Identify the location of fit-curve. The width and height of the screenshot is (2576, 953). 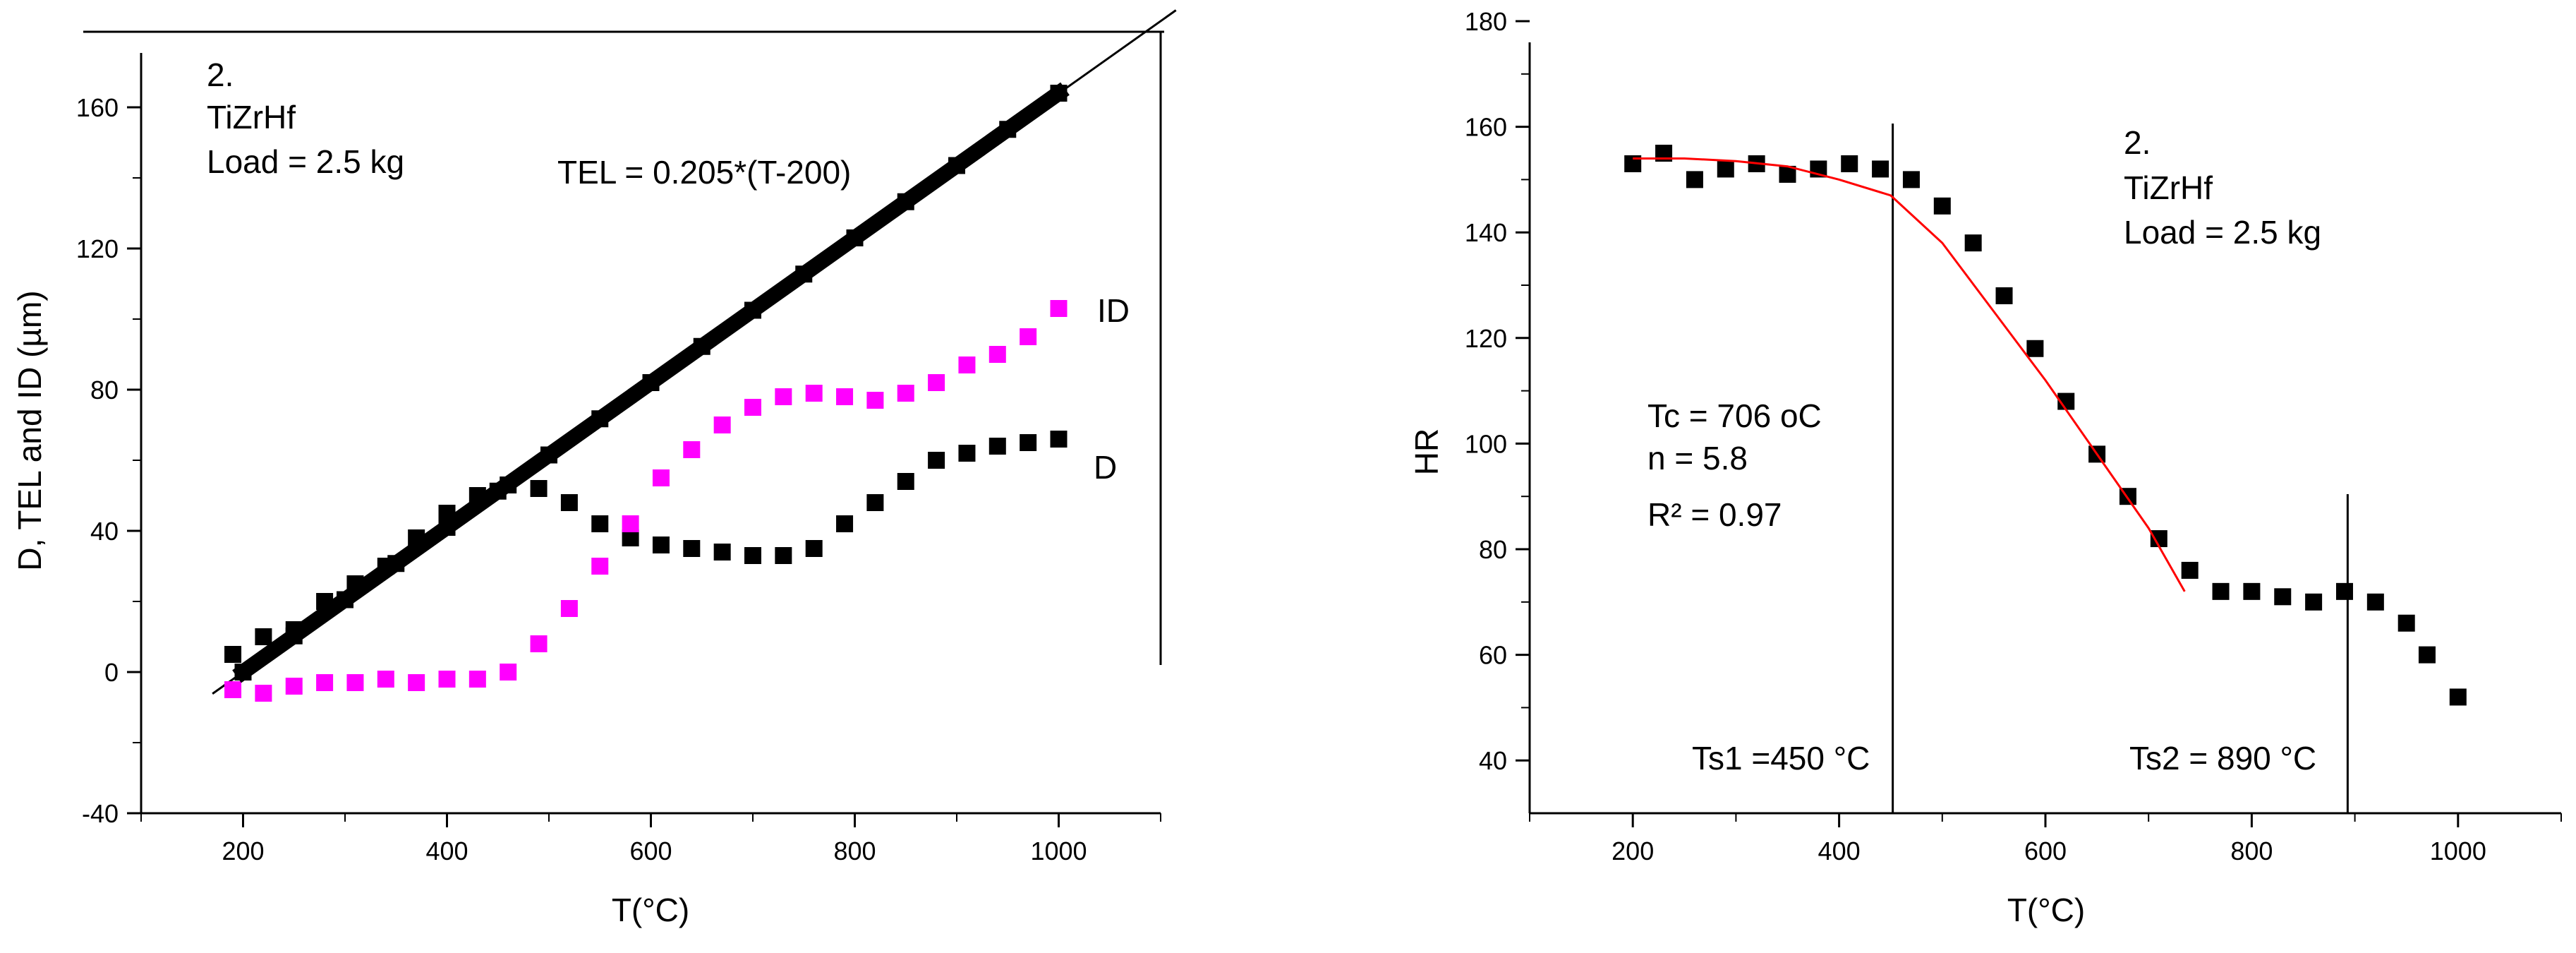
(1910, 374).